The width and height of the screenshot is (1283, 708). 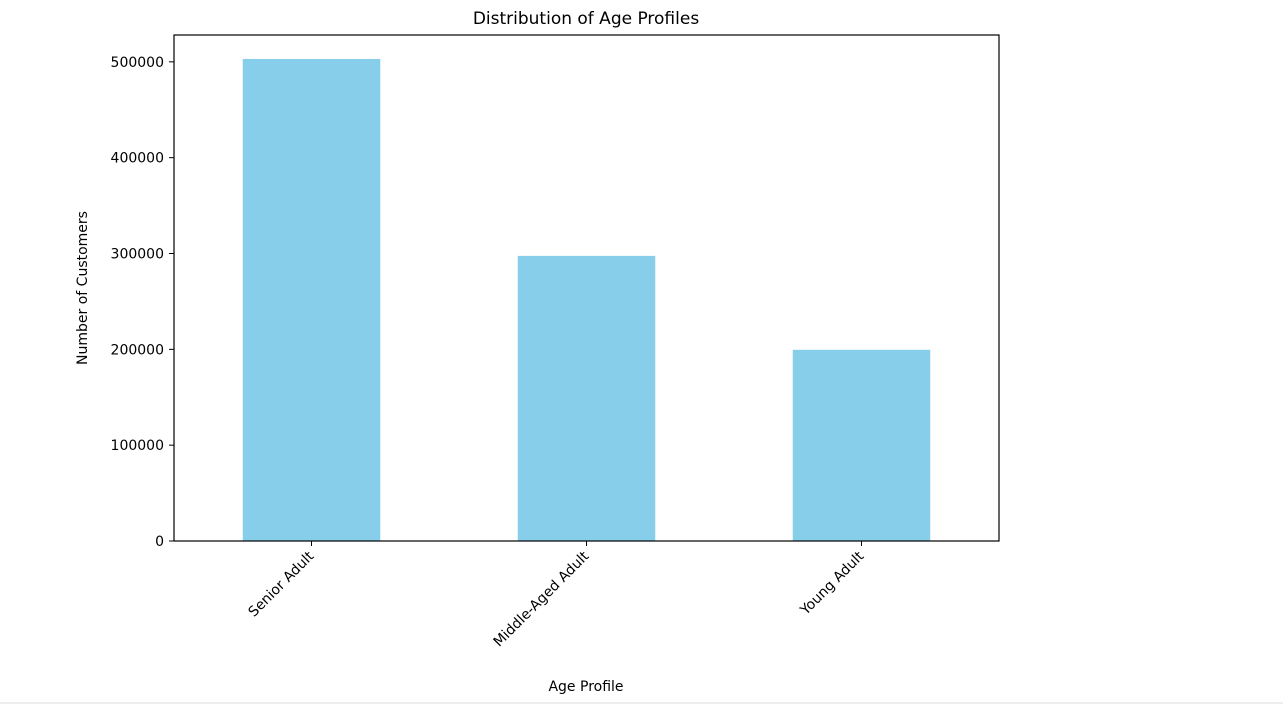 What do you see at coordinates (137, 255) in the screenshot?
I see `y-tick-label: 300000` at bounding box center [137, 255].